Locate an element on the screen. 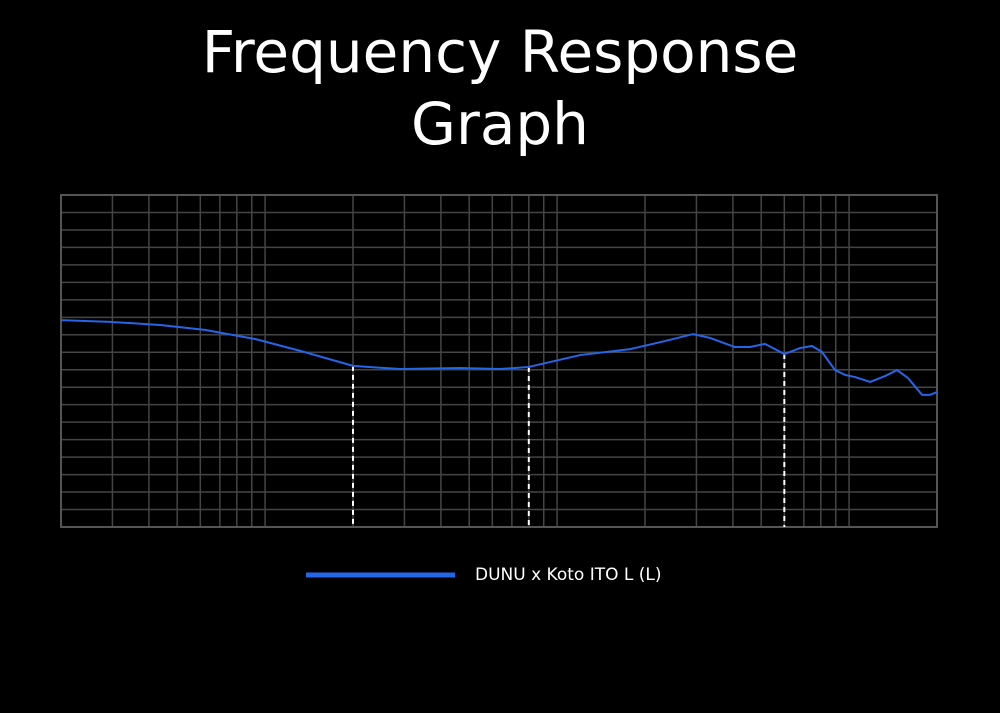 The image size is (1000, 713). chart-title: Frequency Response Graph is located at coordinates (500, 88).